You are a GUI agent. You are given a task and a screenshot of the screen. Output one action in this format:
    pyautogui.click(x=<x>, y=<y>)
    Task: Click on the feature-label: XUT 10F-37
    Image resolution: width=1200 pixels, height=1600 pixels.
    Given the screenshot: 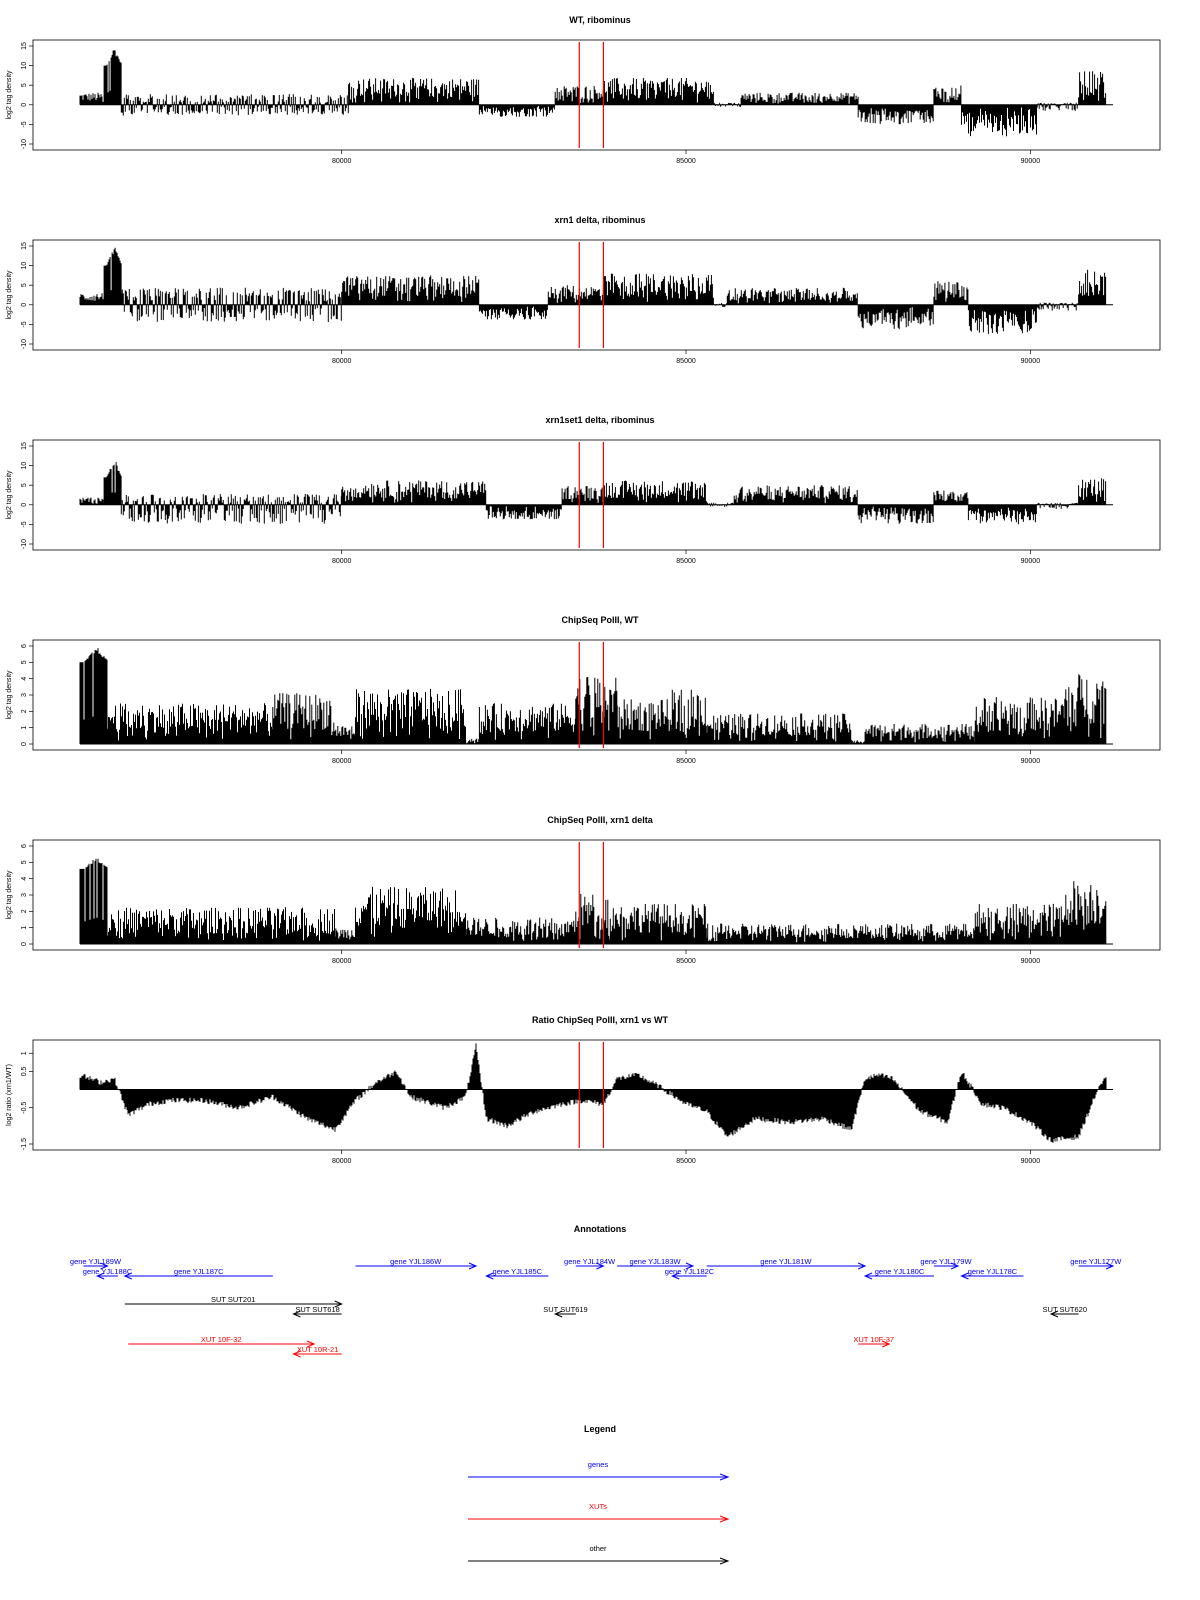 What is the action you would take?
    pyautogui.click(x=873, y=1339)
    